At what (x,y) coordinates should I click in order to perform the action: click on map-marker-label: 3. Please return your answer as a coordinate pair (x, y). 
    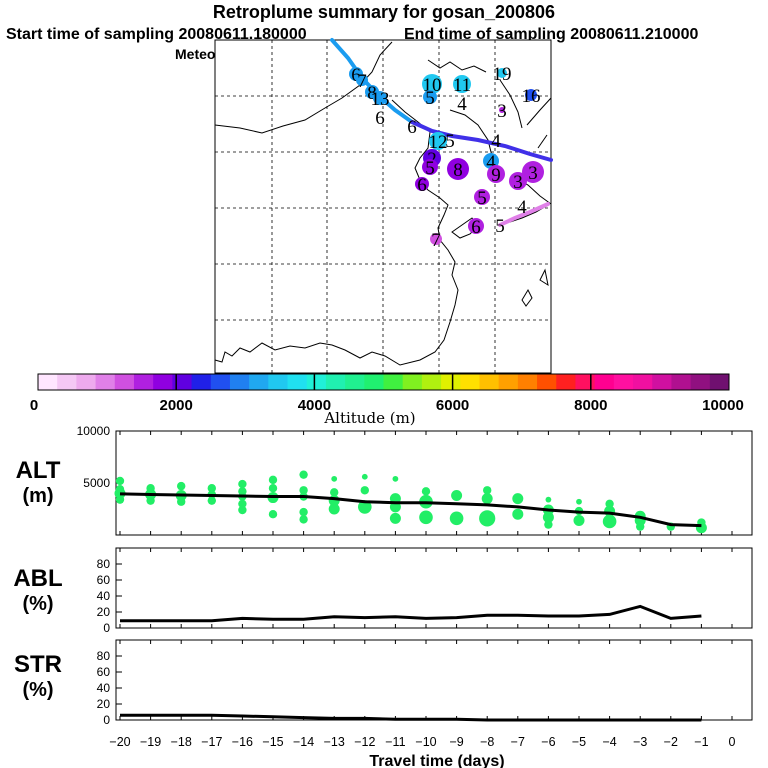
    Looking at the image, I should click on (533, 173).